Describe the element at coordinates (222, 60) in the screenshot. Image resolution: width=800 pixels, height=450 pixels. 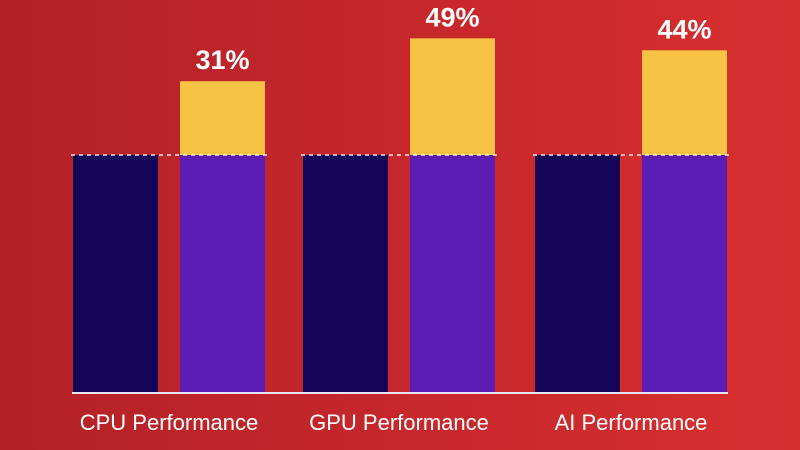
I see `data-label-1: 31%` at that location.